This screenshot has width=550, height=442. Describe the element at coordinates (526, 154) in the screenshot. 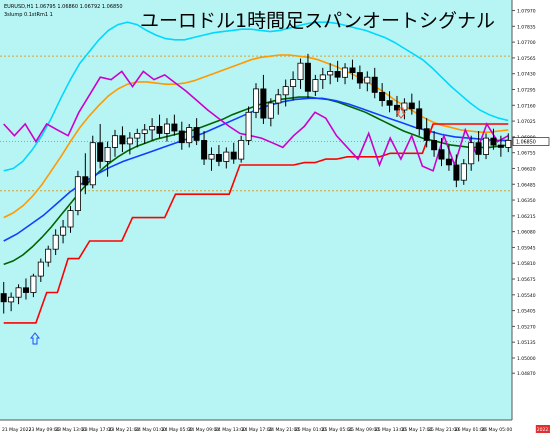

I see `price-tick-label: 1.06755` at that location.